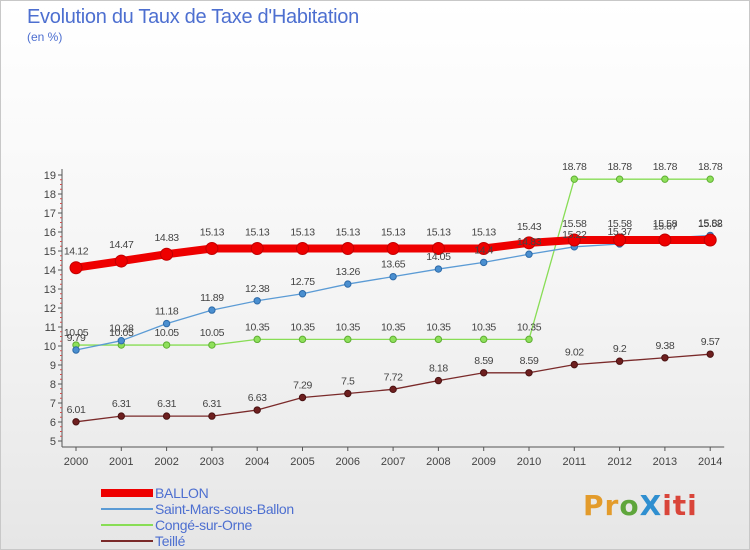  I want to click on data-label: 15.22, so click(574, 235).